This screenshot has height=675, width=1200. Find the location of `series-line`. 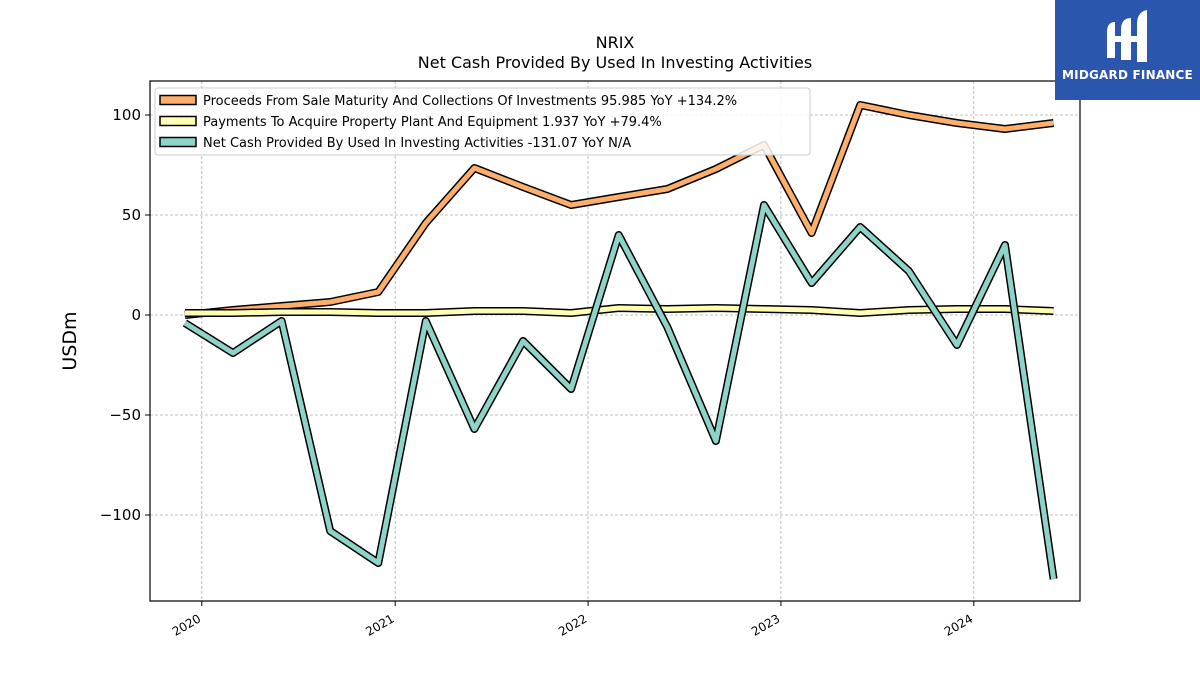

series-line is located at coordinates (619, 310).